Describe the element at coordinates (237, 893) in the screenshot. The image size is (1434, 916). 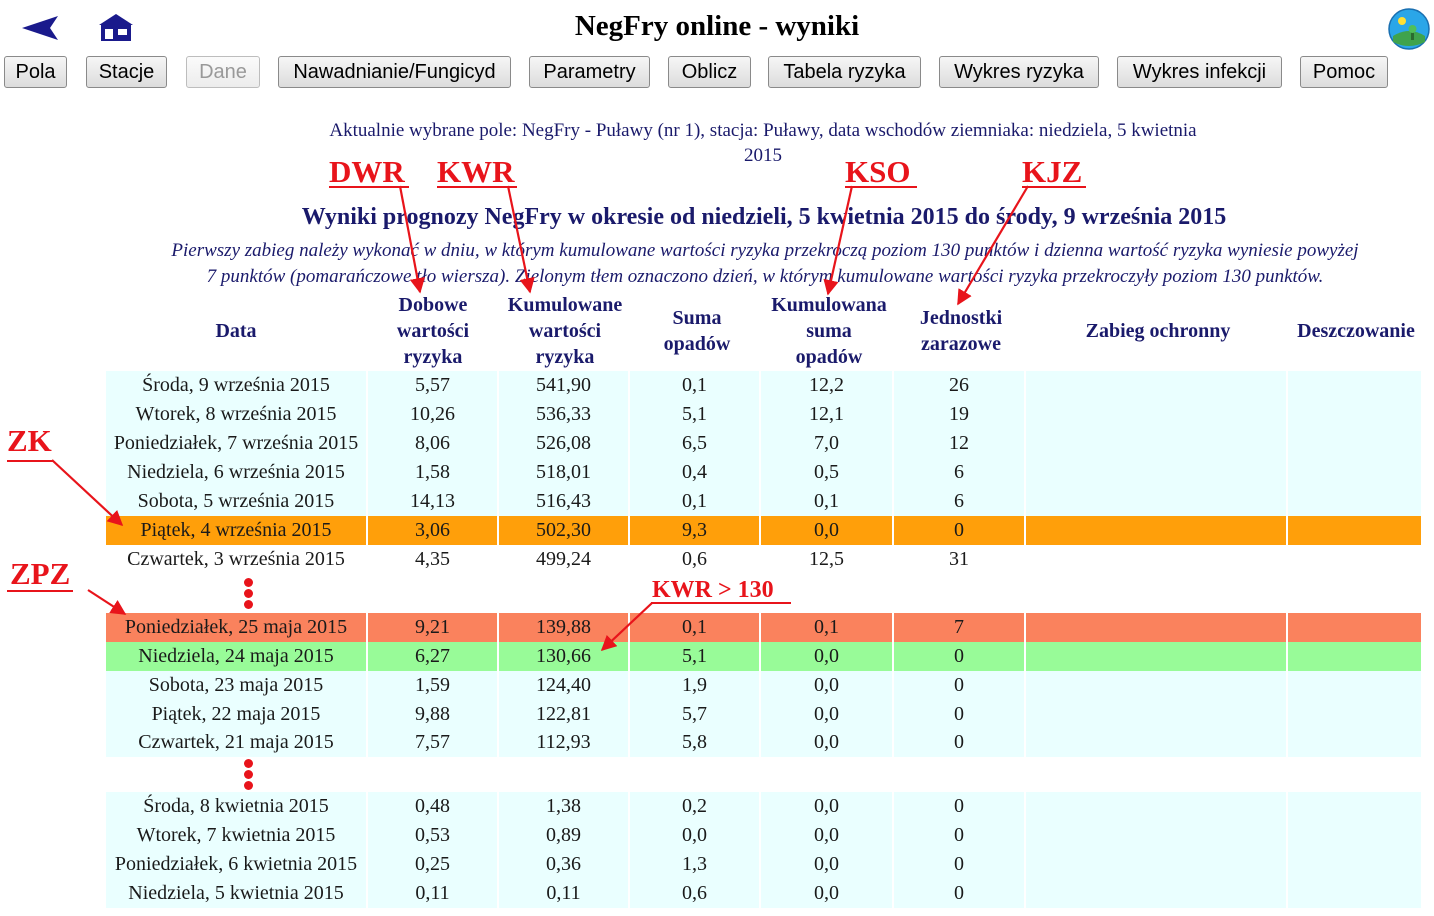
I see `table-cell: Niedziela, 5 kwietnia 2015` at that location.